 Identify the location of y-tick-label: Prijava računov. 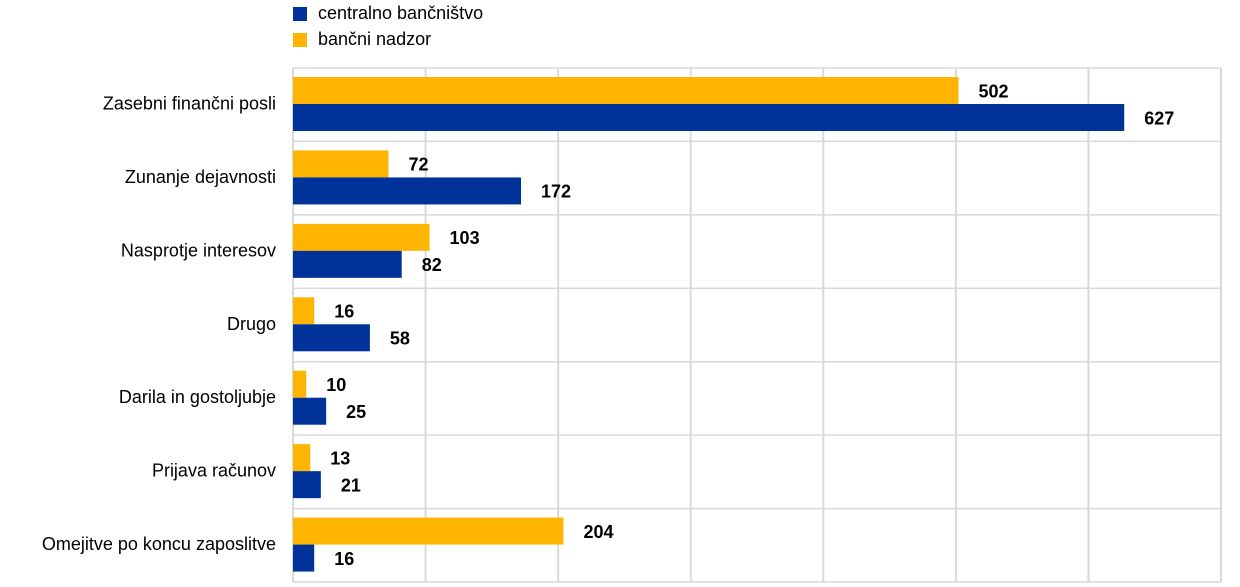
(214, 471).